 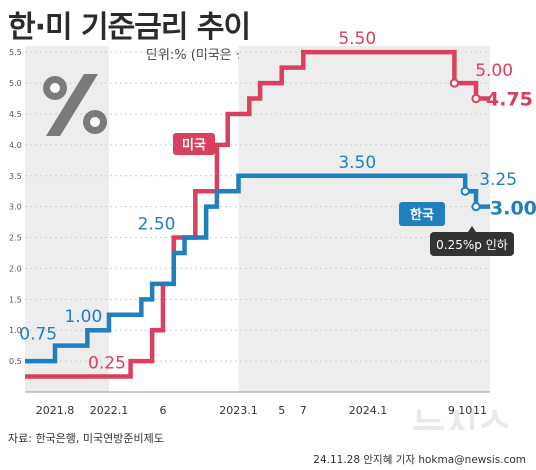 I want to click on data-label: 0.75, so click(x=38, y=335).